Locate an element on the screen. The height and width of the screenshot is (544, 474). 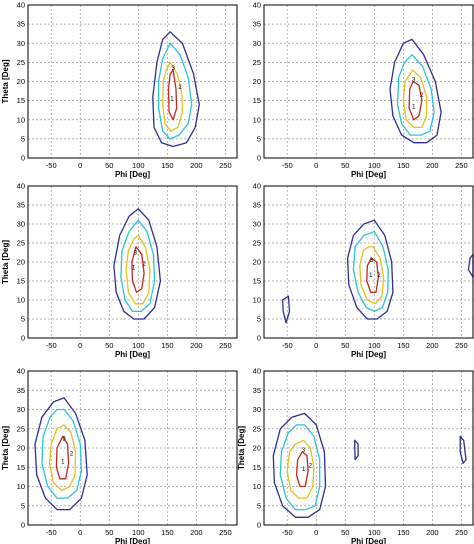
y-tick-label: 35 is located at coordinates (257, 24).